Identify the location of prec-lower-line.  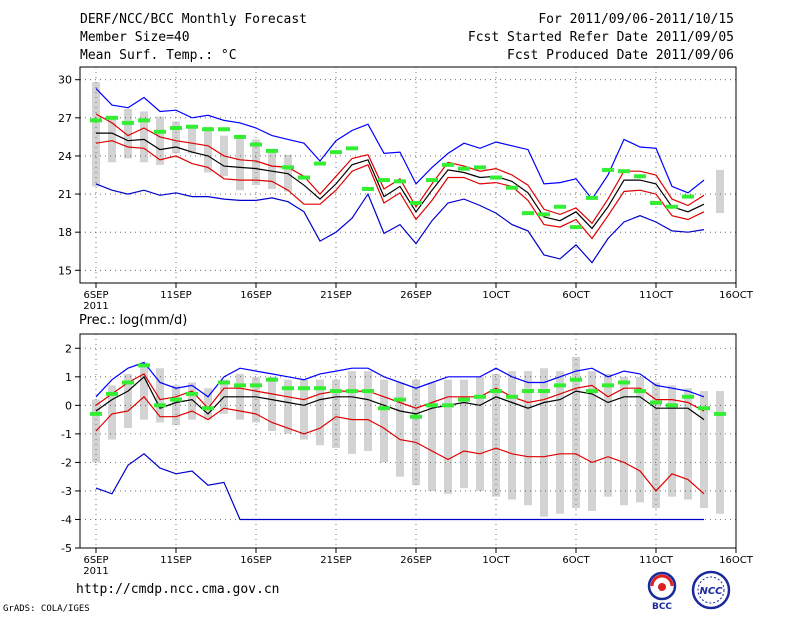
(400, 445).